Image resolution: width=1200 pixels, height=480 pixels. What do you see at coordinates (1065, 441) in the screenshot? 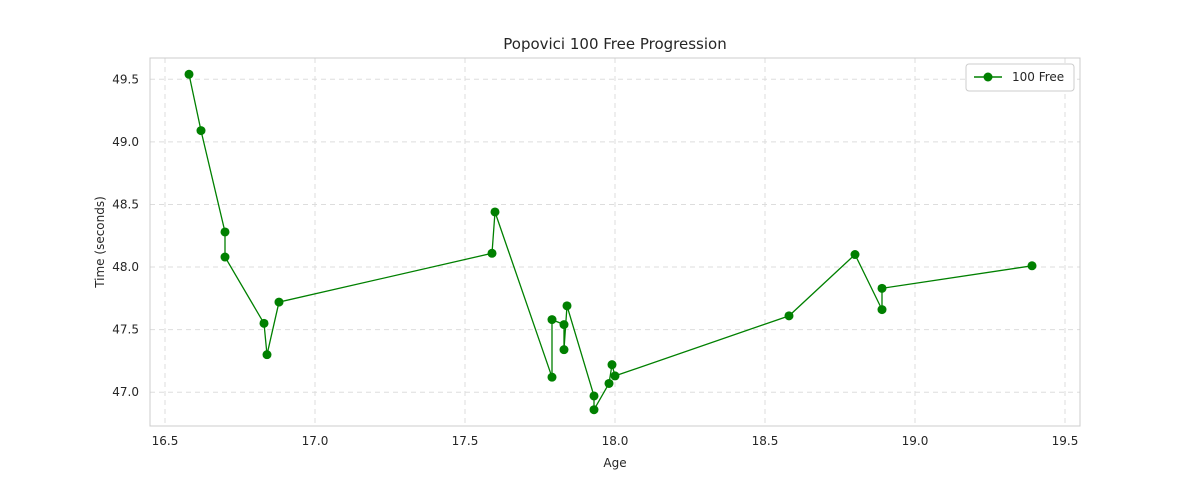
I see `x-tick-label: 19.5` at bounding box center [1065, 441].